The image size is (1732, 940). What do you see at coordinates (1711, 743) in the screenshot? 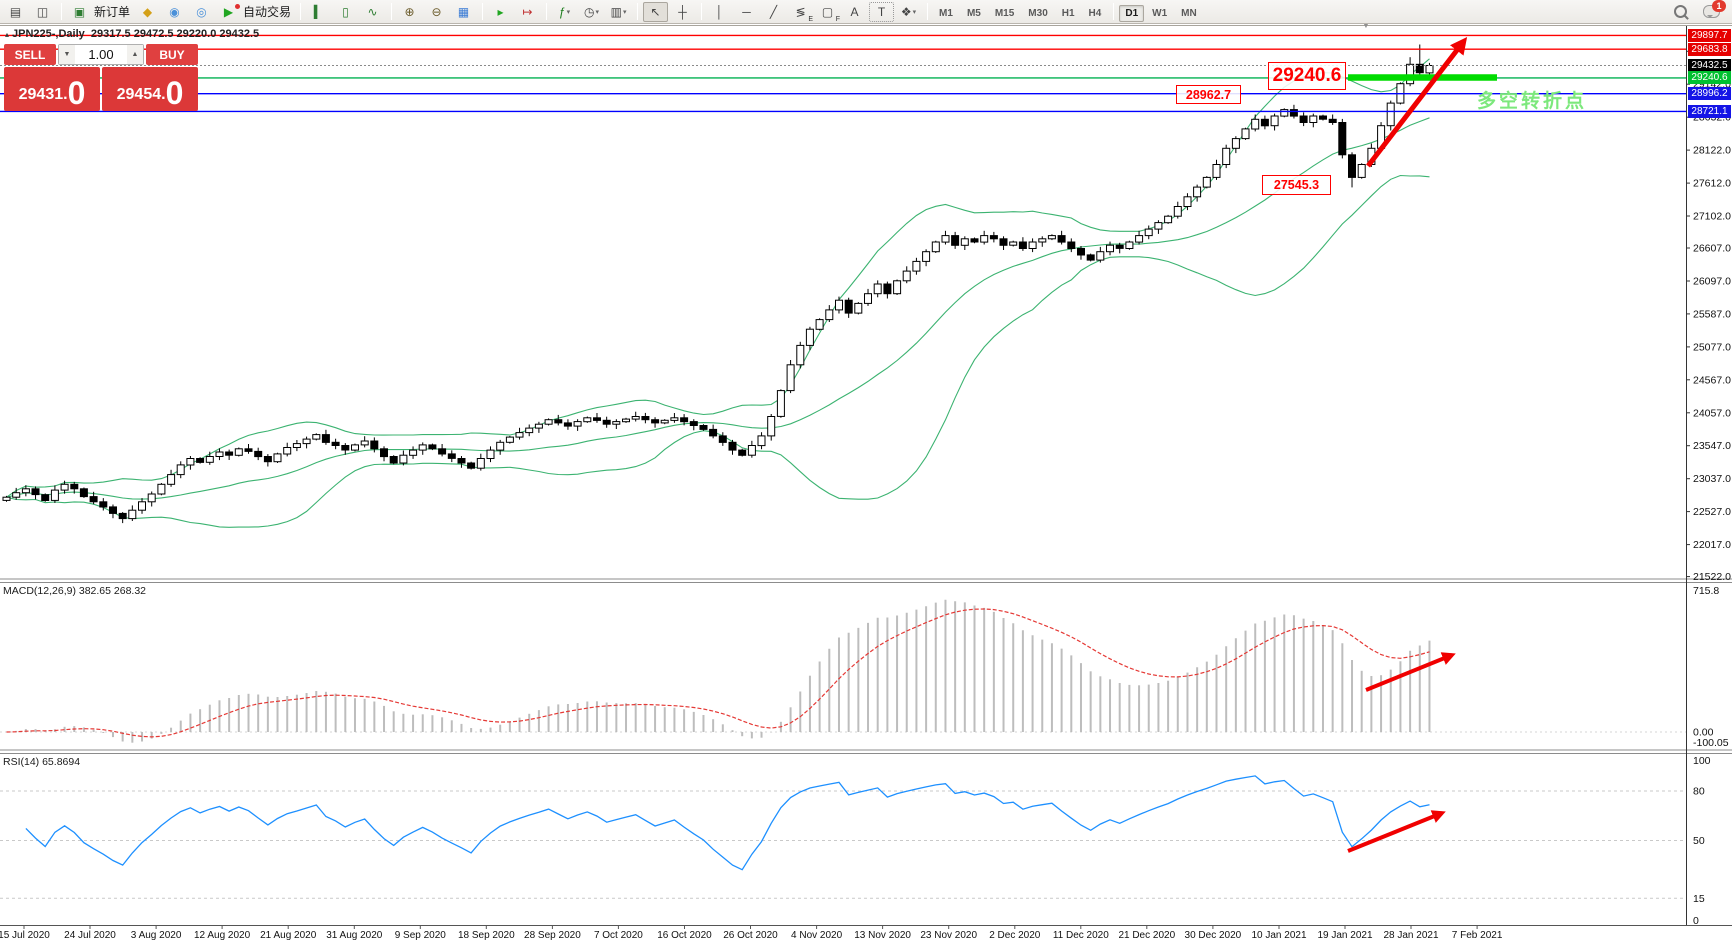
I see `svg-text: -100.05` at bounding box center [1711, 743].